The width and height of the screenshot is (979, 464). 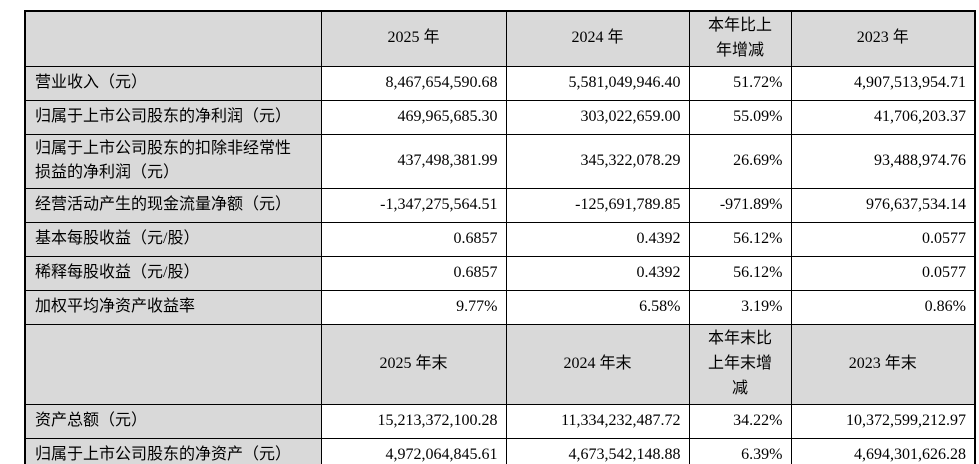 What do you see at coordinates (597, 365) in the screenshot?
I see `col-header-2024-end: 2024 年末` at bounding box center [597, 365].